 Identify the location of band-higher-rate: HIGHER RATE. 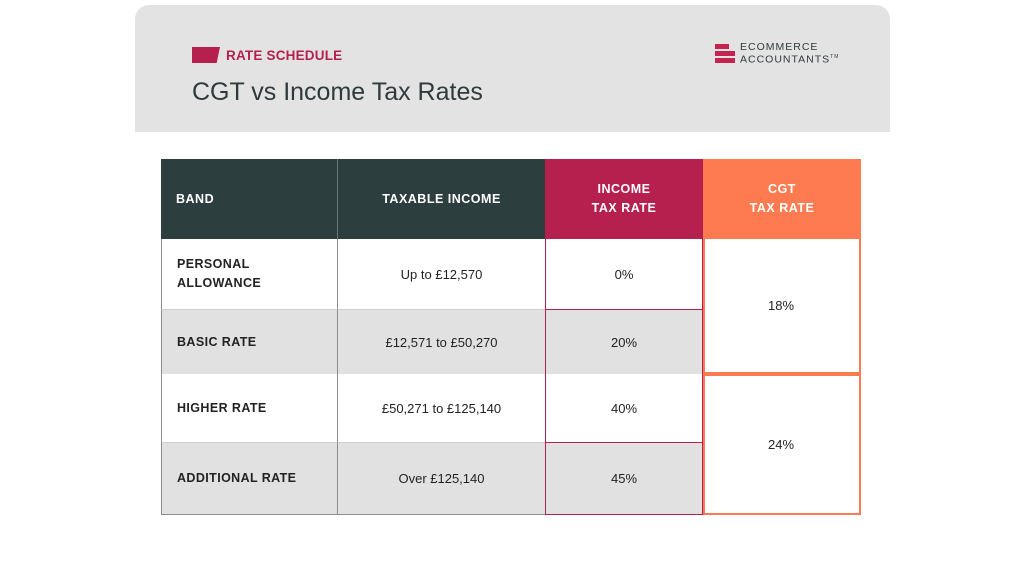
(249, 408).